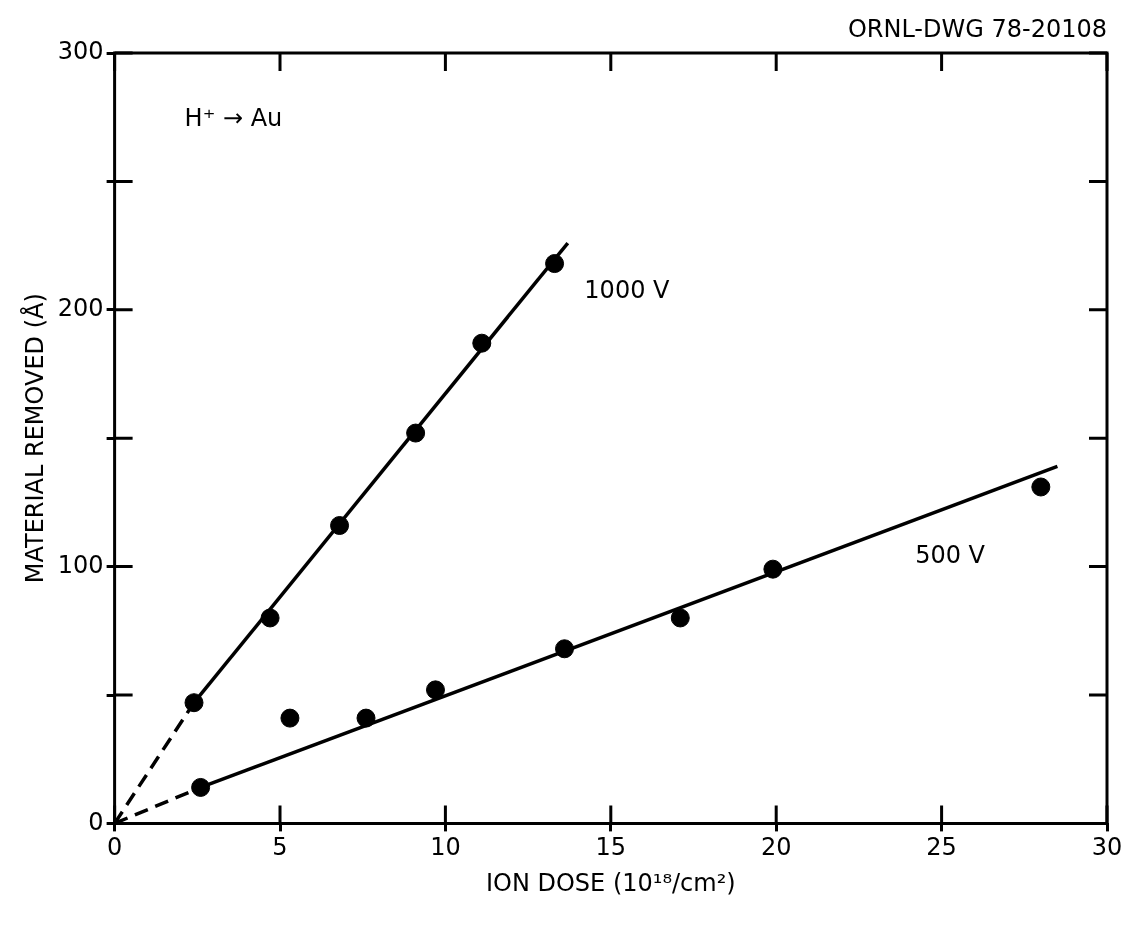 This screenshot has width=1145, height=928. What do you see at coordinates (950, 554) in the screenshot?
I see `annotation: 500 V` at bounding box center [950, 554].